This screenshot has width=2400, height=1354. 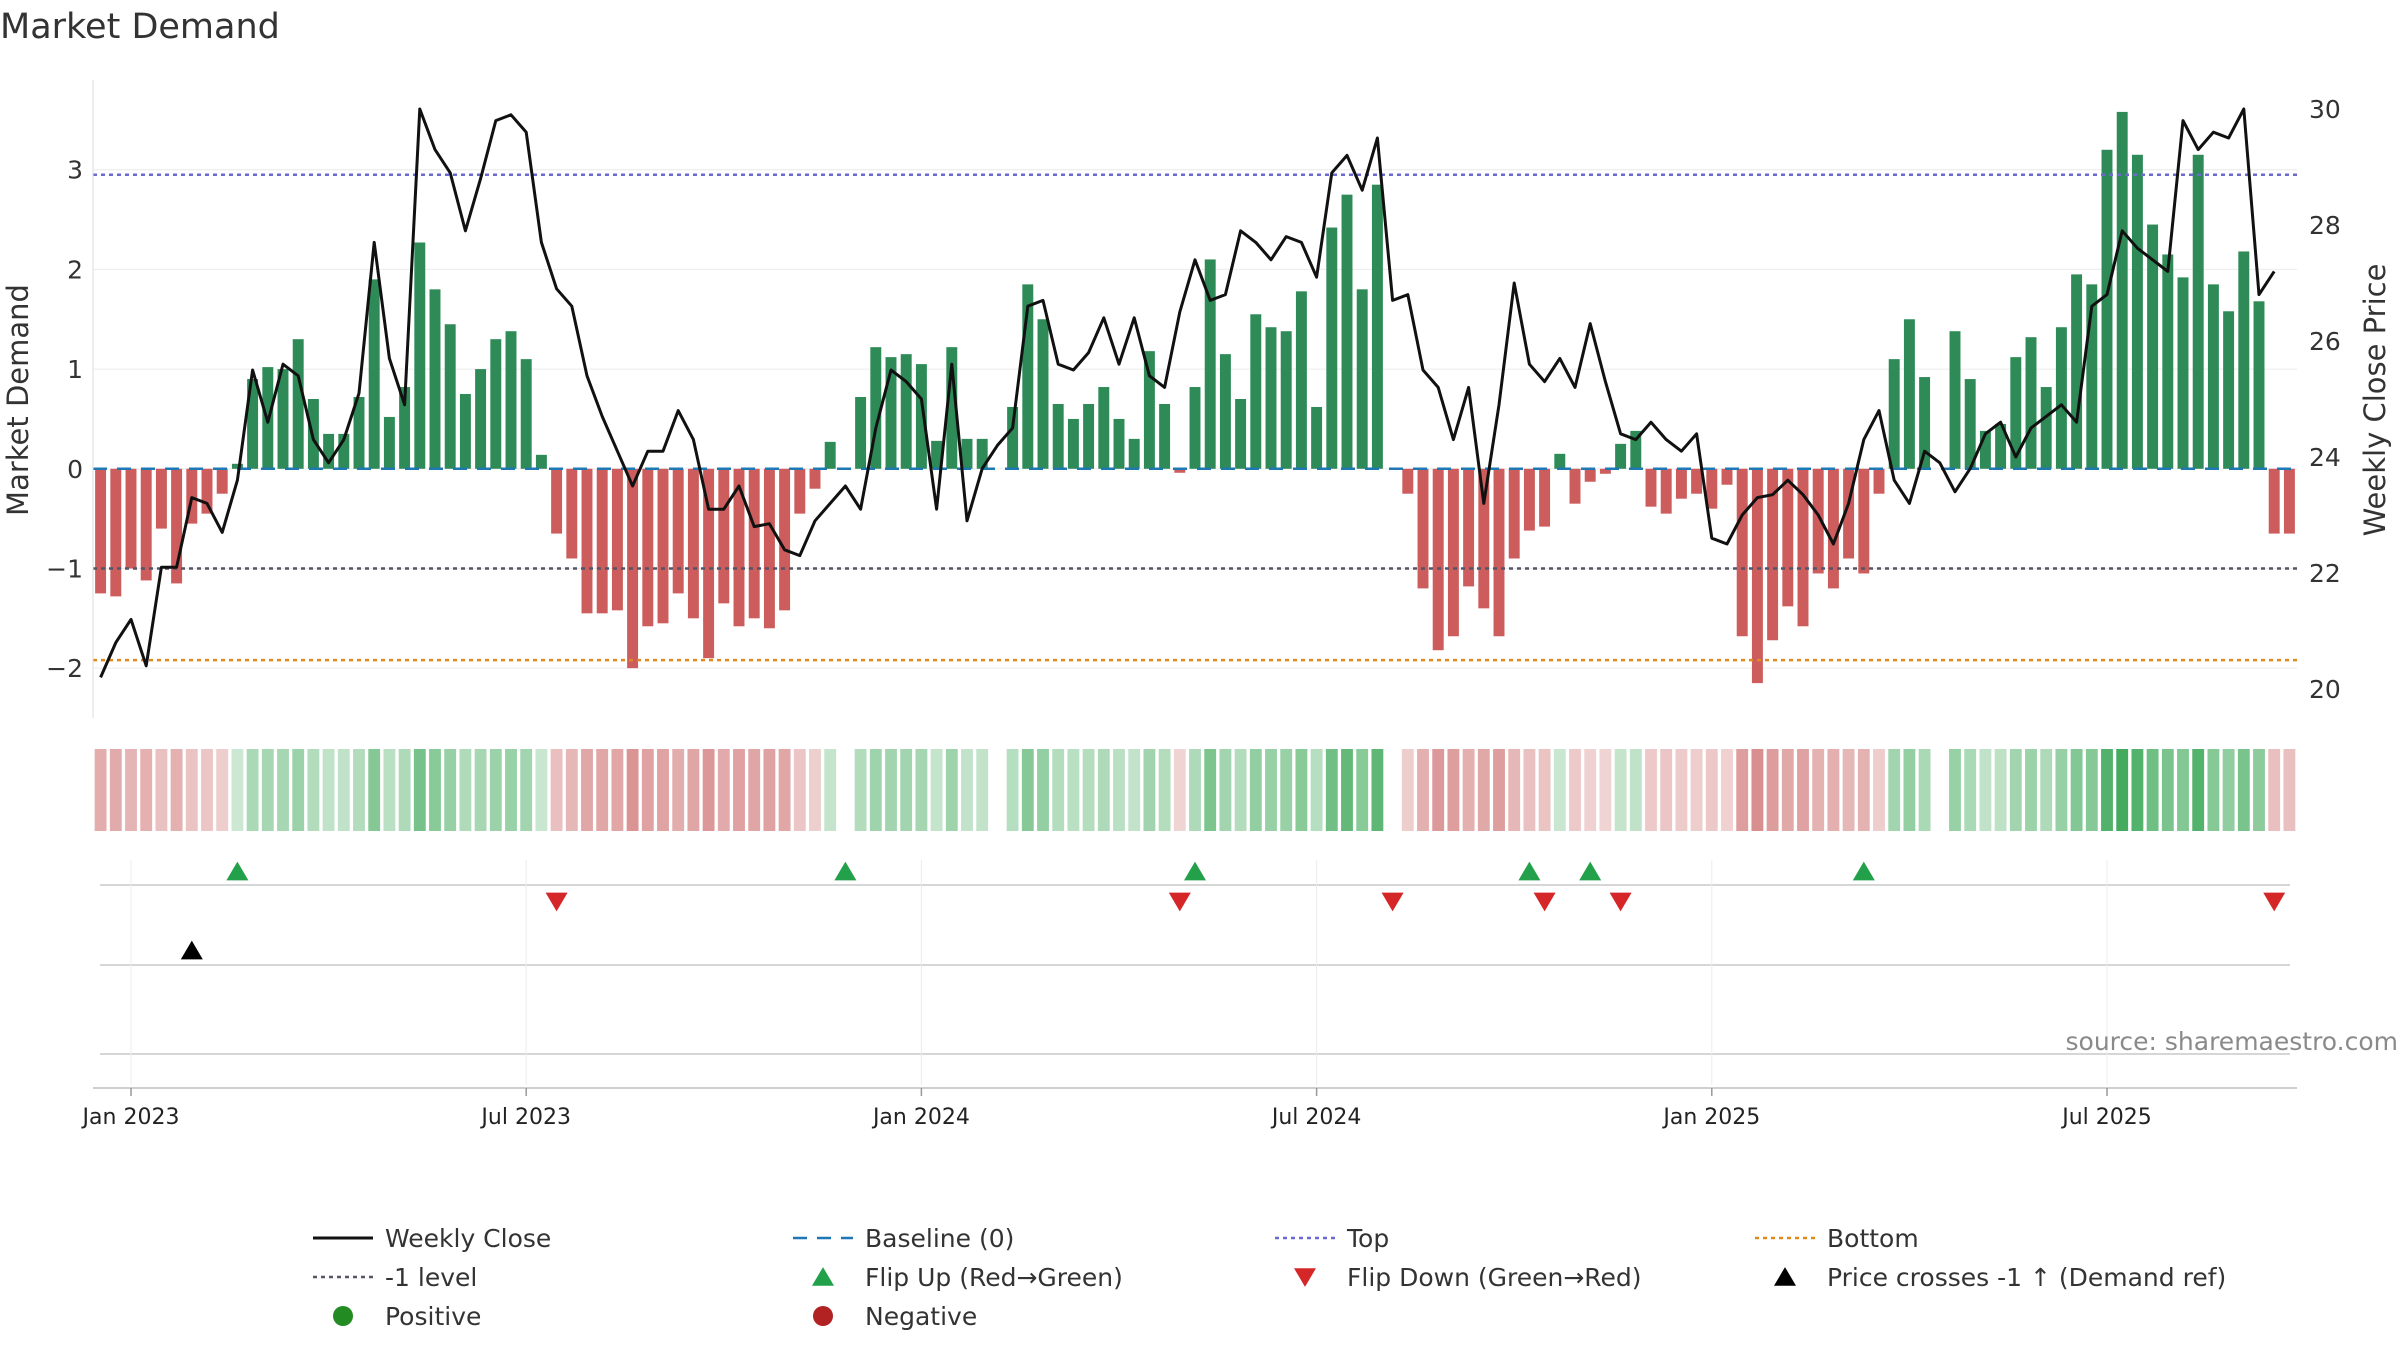 What do you see at coordinates (64, 668) in the screenshot?
I see `y-tick-left: −2` at bounding box center [64, 668].